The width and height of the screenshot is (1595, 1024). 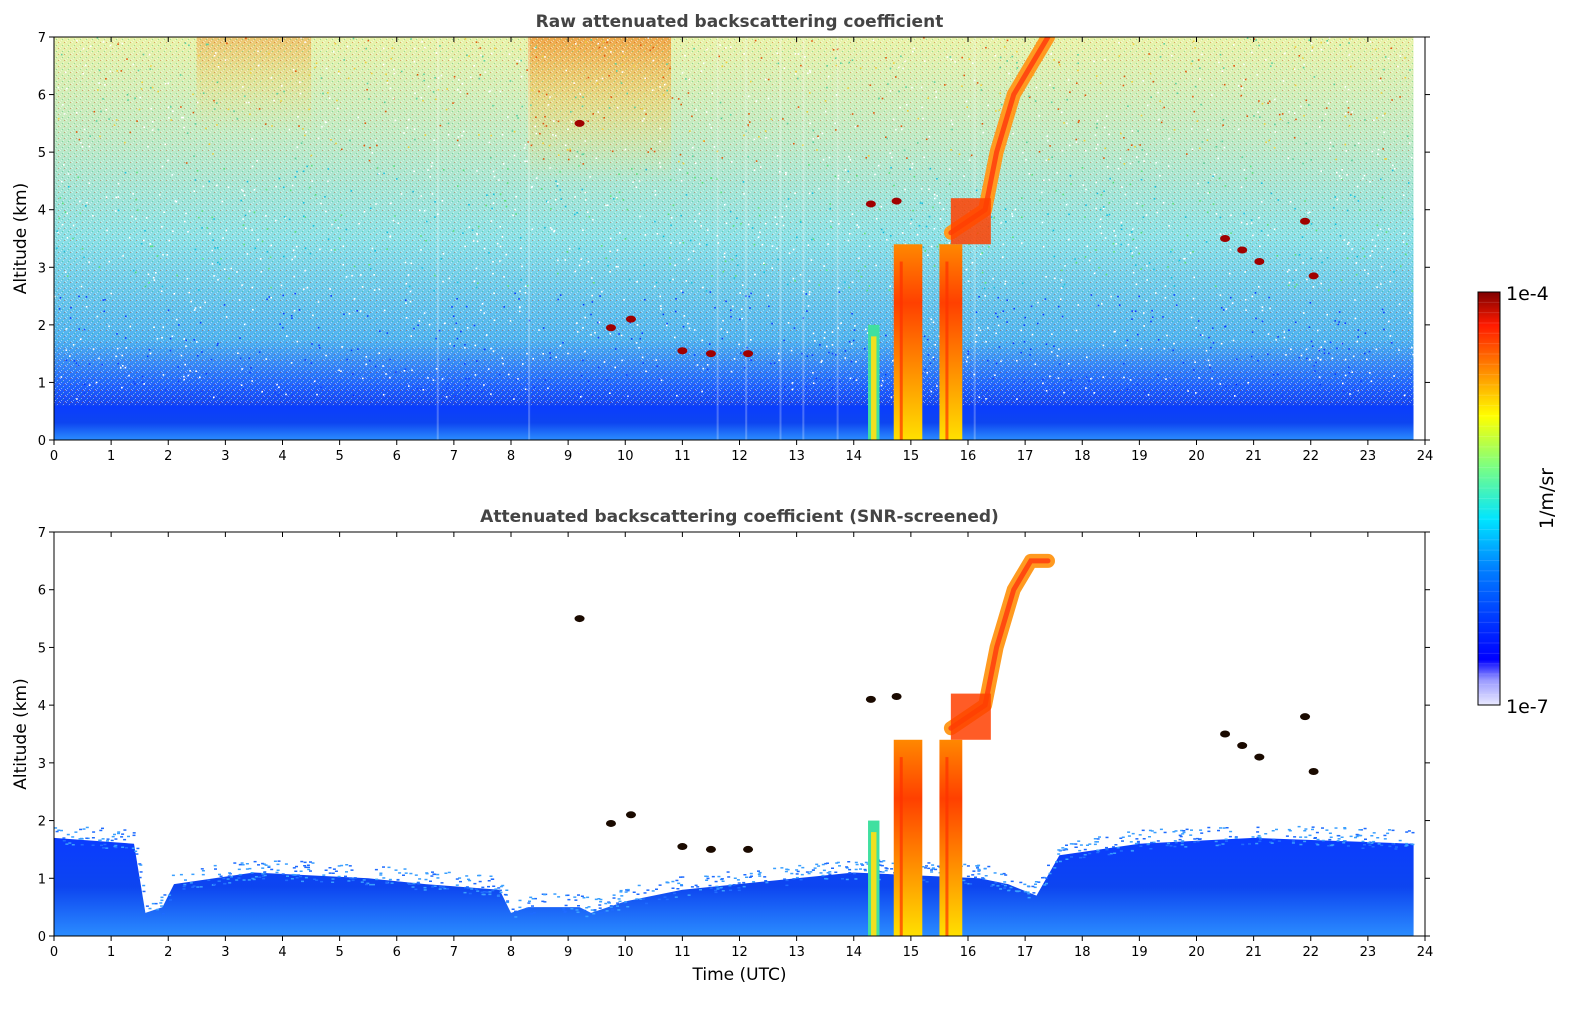 I want to click on x-tick-label: 21, so click(x=1253, y=456).